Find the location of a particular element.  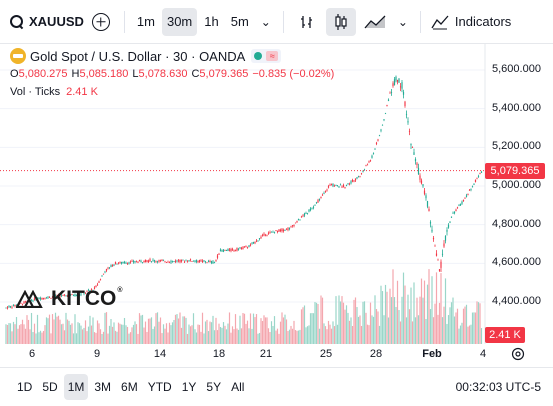

area-chart-type-icon is located at coordinates (375, 22).